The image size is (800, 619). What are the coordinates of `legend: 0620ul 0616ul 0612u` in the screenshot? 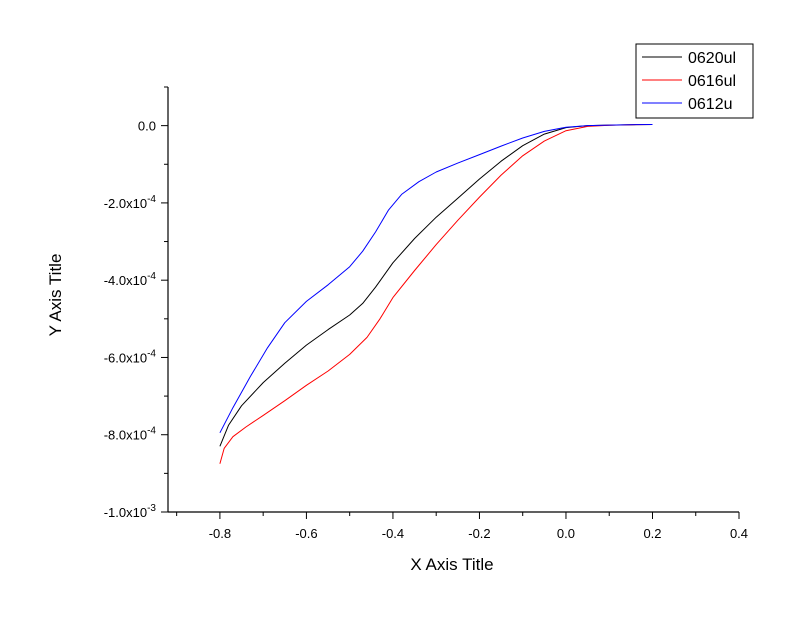 It's located at (694, 81).